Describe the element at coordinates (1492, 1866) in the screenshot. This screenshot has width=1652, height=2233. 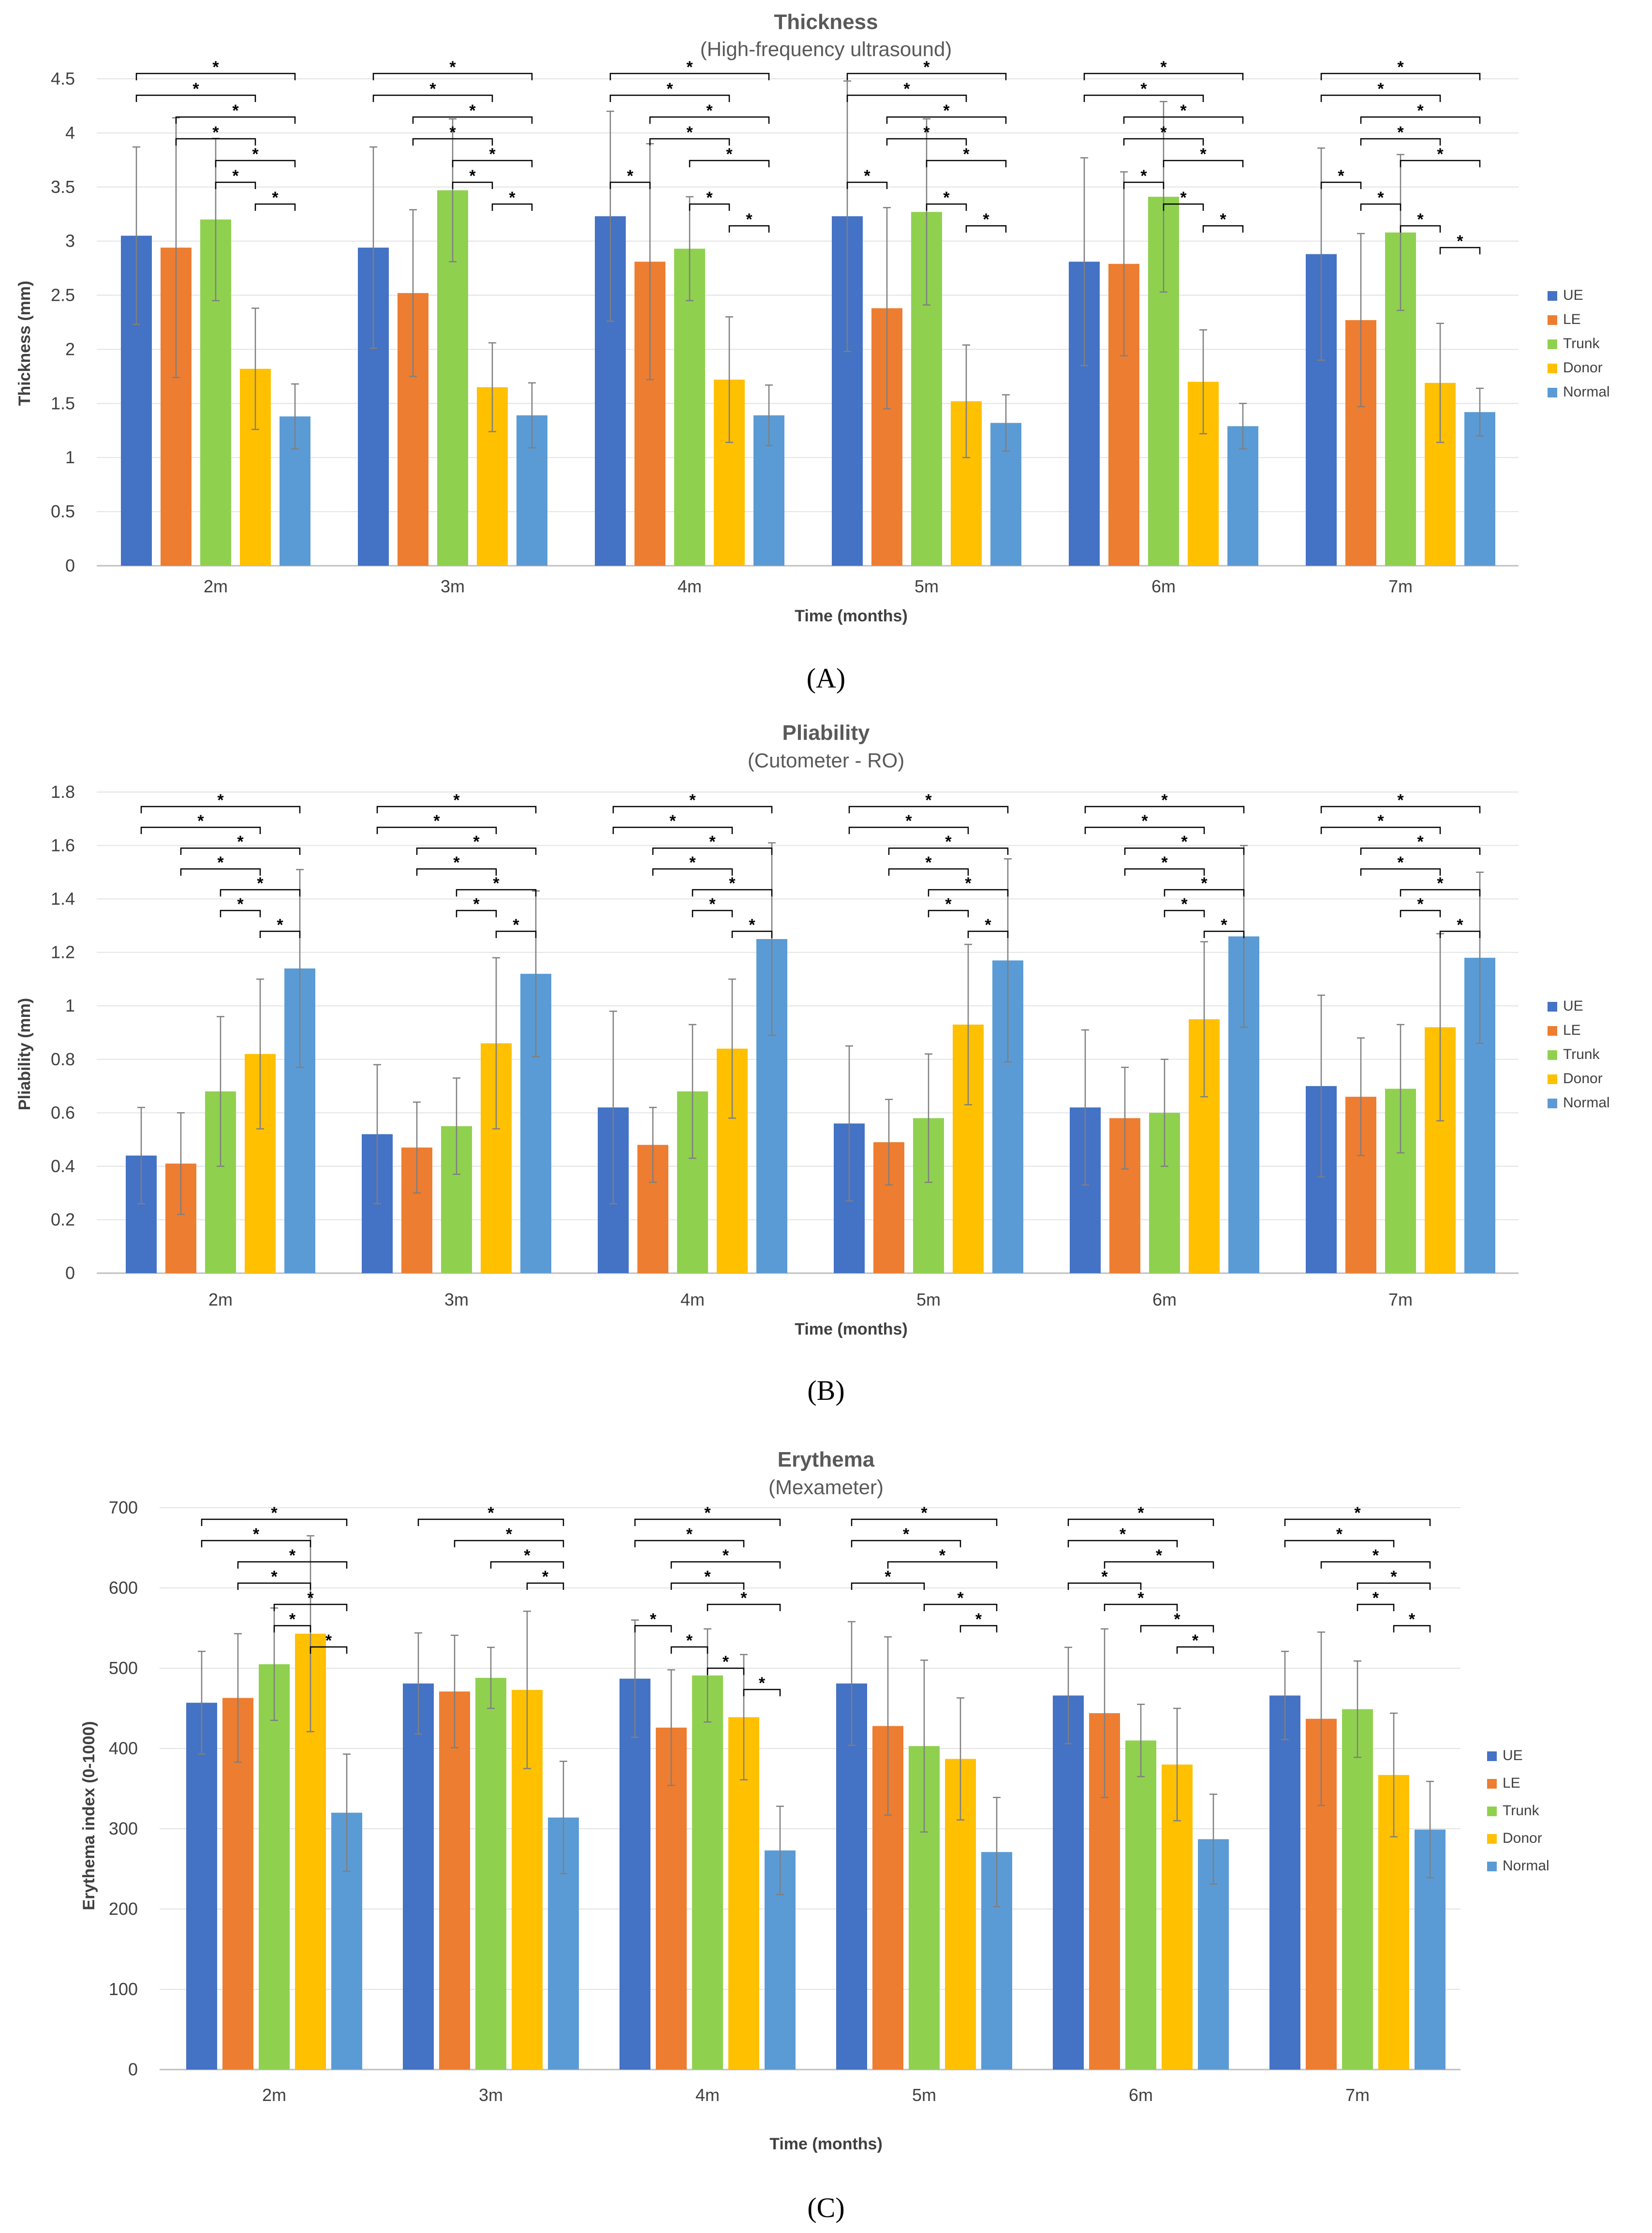
I see `legend-swatch-normal` at that location.